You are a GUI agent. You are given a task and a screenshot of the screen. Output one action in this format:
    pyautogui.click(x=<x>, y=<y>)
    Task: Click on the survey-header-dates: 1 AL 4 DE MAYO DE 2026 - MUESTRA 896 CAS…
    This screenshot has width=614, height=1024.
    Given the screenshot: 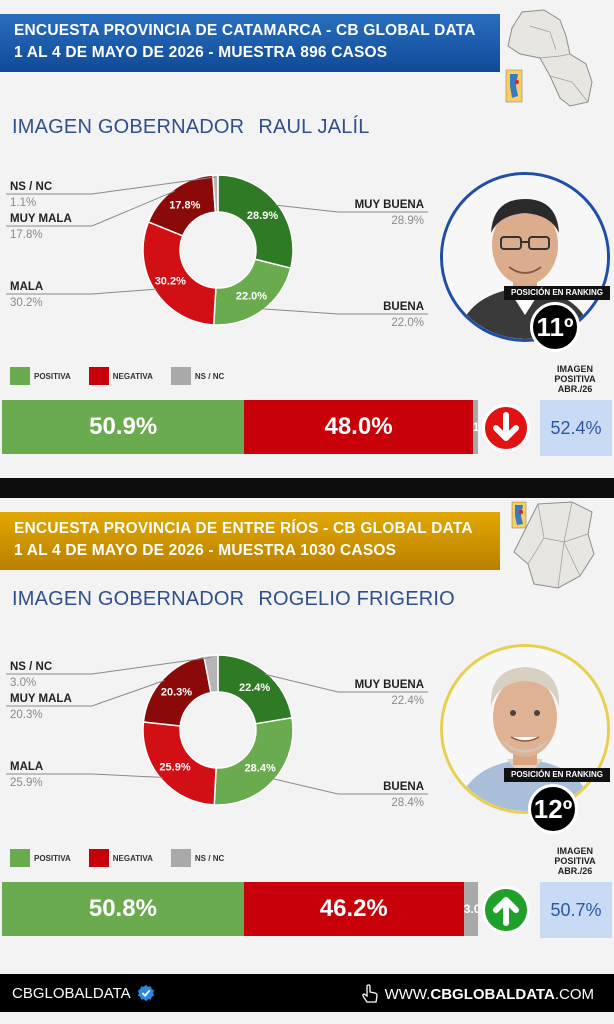 What is the action you would take?
    pyautogui.click(x=201, y=52)
    